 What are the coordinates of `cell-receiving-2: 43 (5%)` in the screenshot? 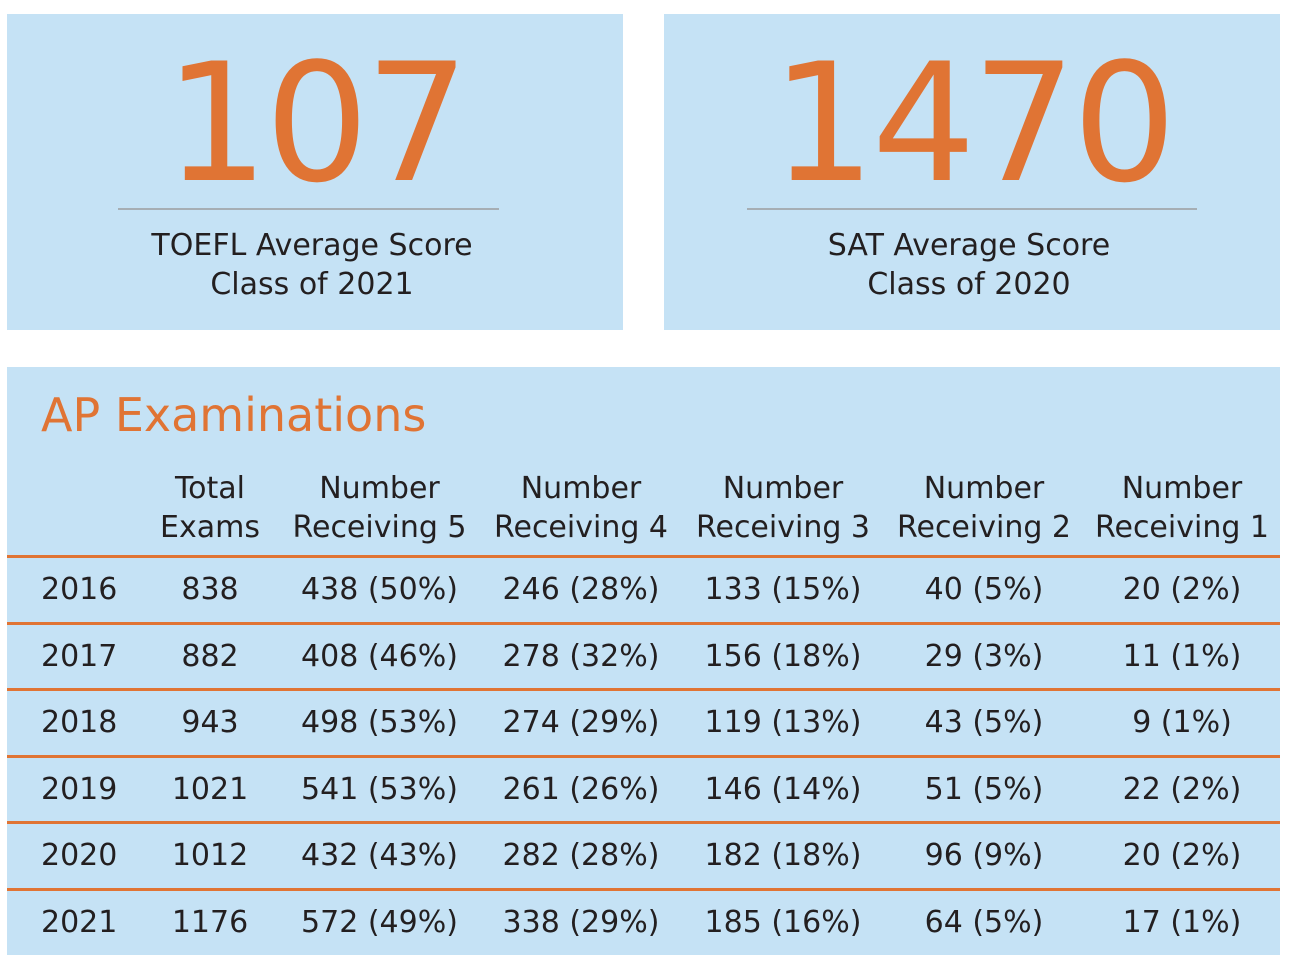 It's located at (984, 722).